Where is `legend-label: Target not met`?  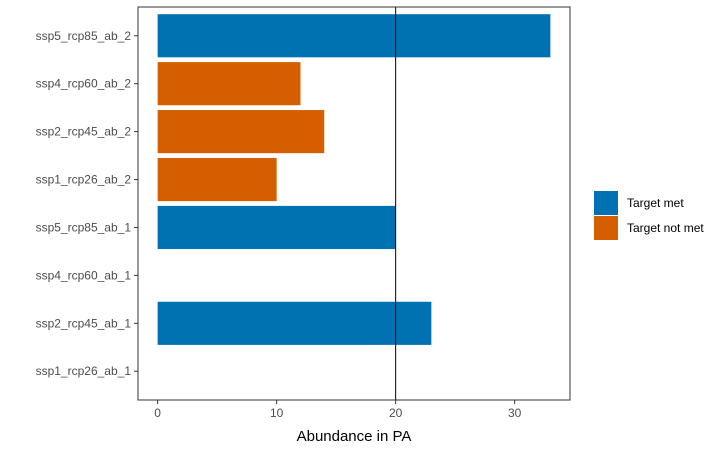 legend-label: Target not met is located at coordinates (665, 228).